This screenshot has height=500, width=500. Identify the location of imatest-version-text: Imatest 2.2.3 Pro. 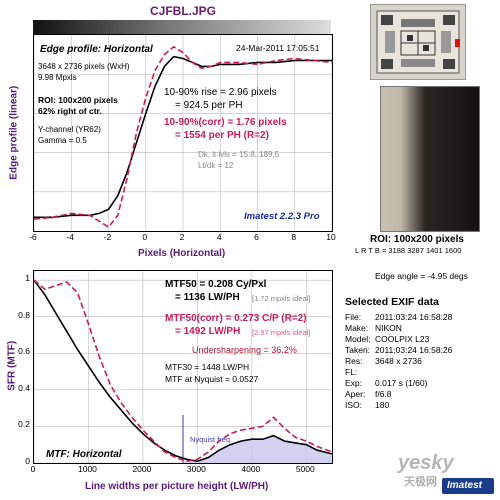
(282, 216).